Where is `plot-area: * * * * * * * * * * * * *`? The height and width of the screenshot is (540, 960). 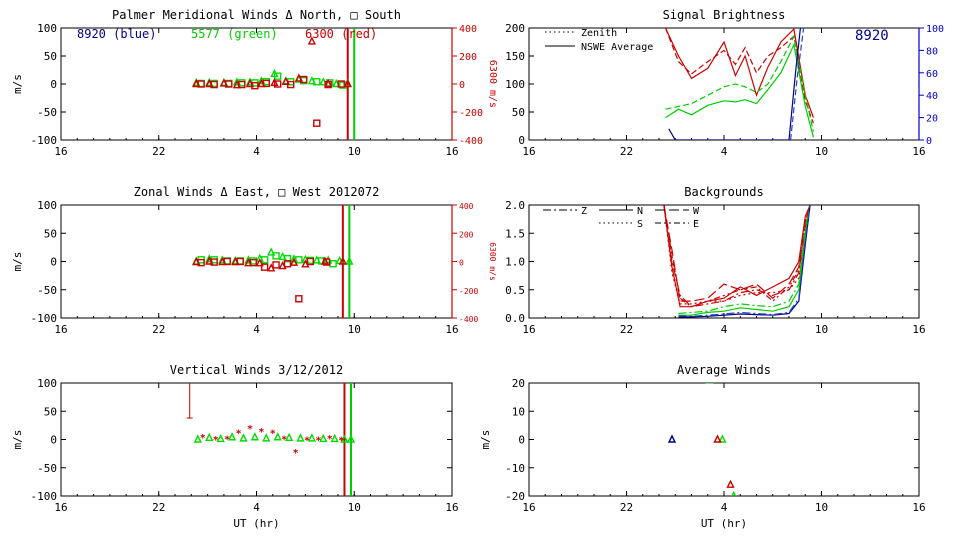 plot-area: * * * * * * * * * * * * * is located at coordinates (271, 439).